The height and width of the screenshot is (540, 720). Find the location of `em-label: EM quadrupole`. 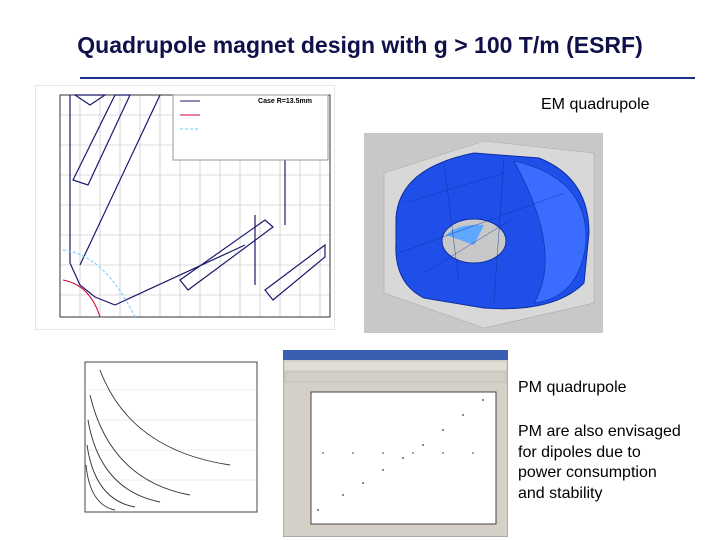

em-label: EM quadrupole is located at coordinates (595, 104).